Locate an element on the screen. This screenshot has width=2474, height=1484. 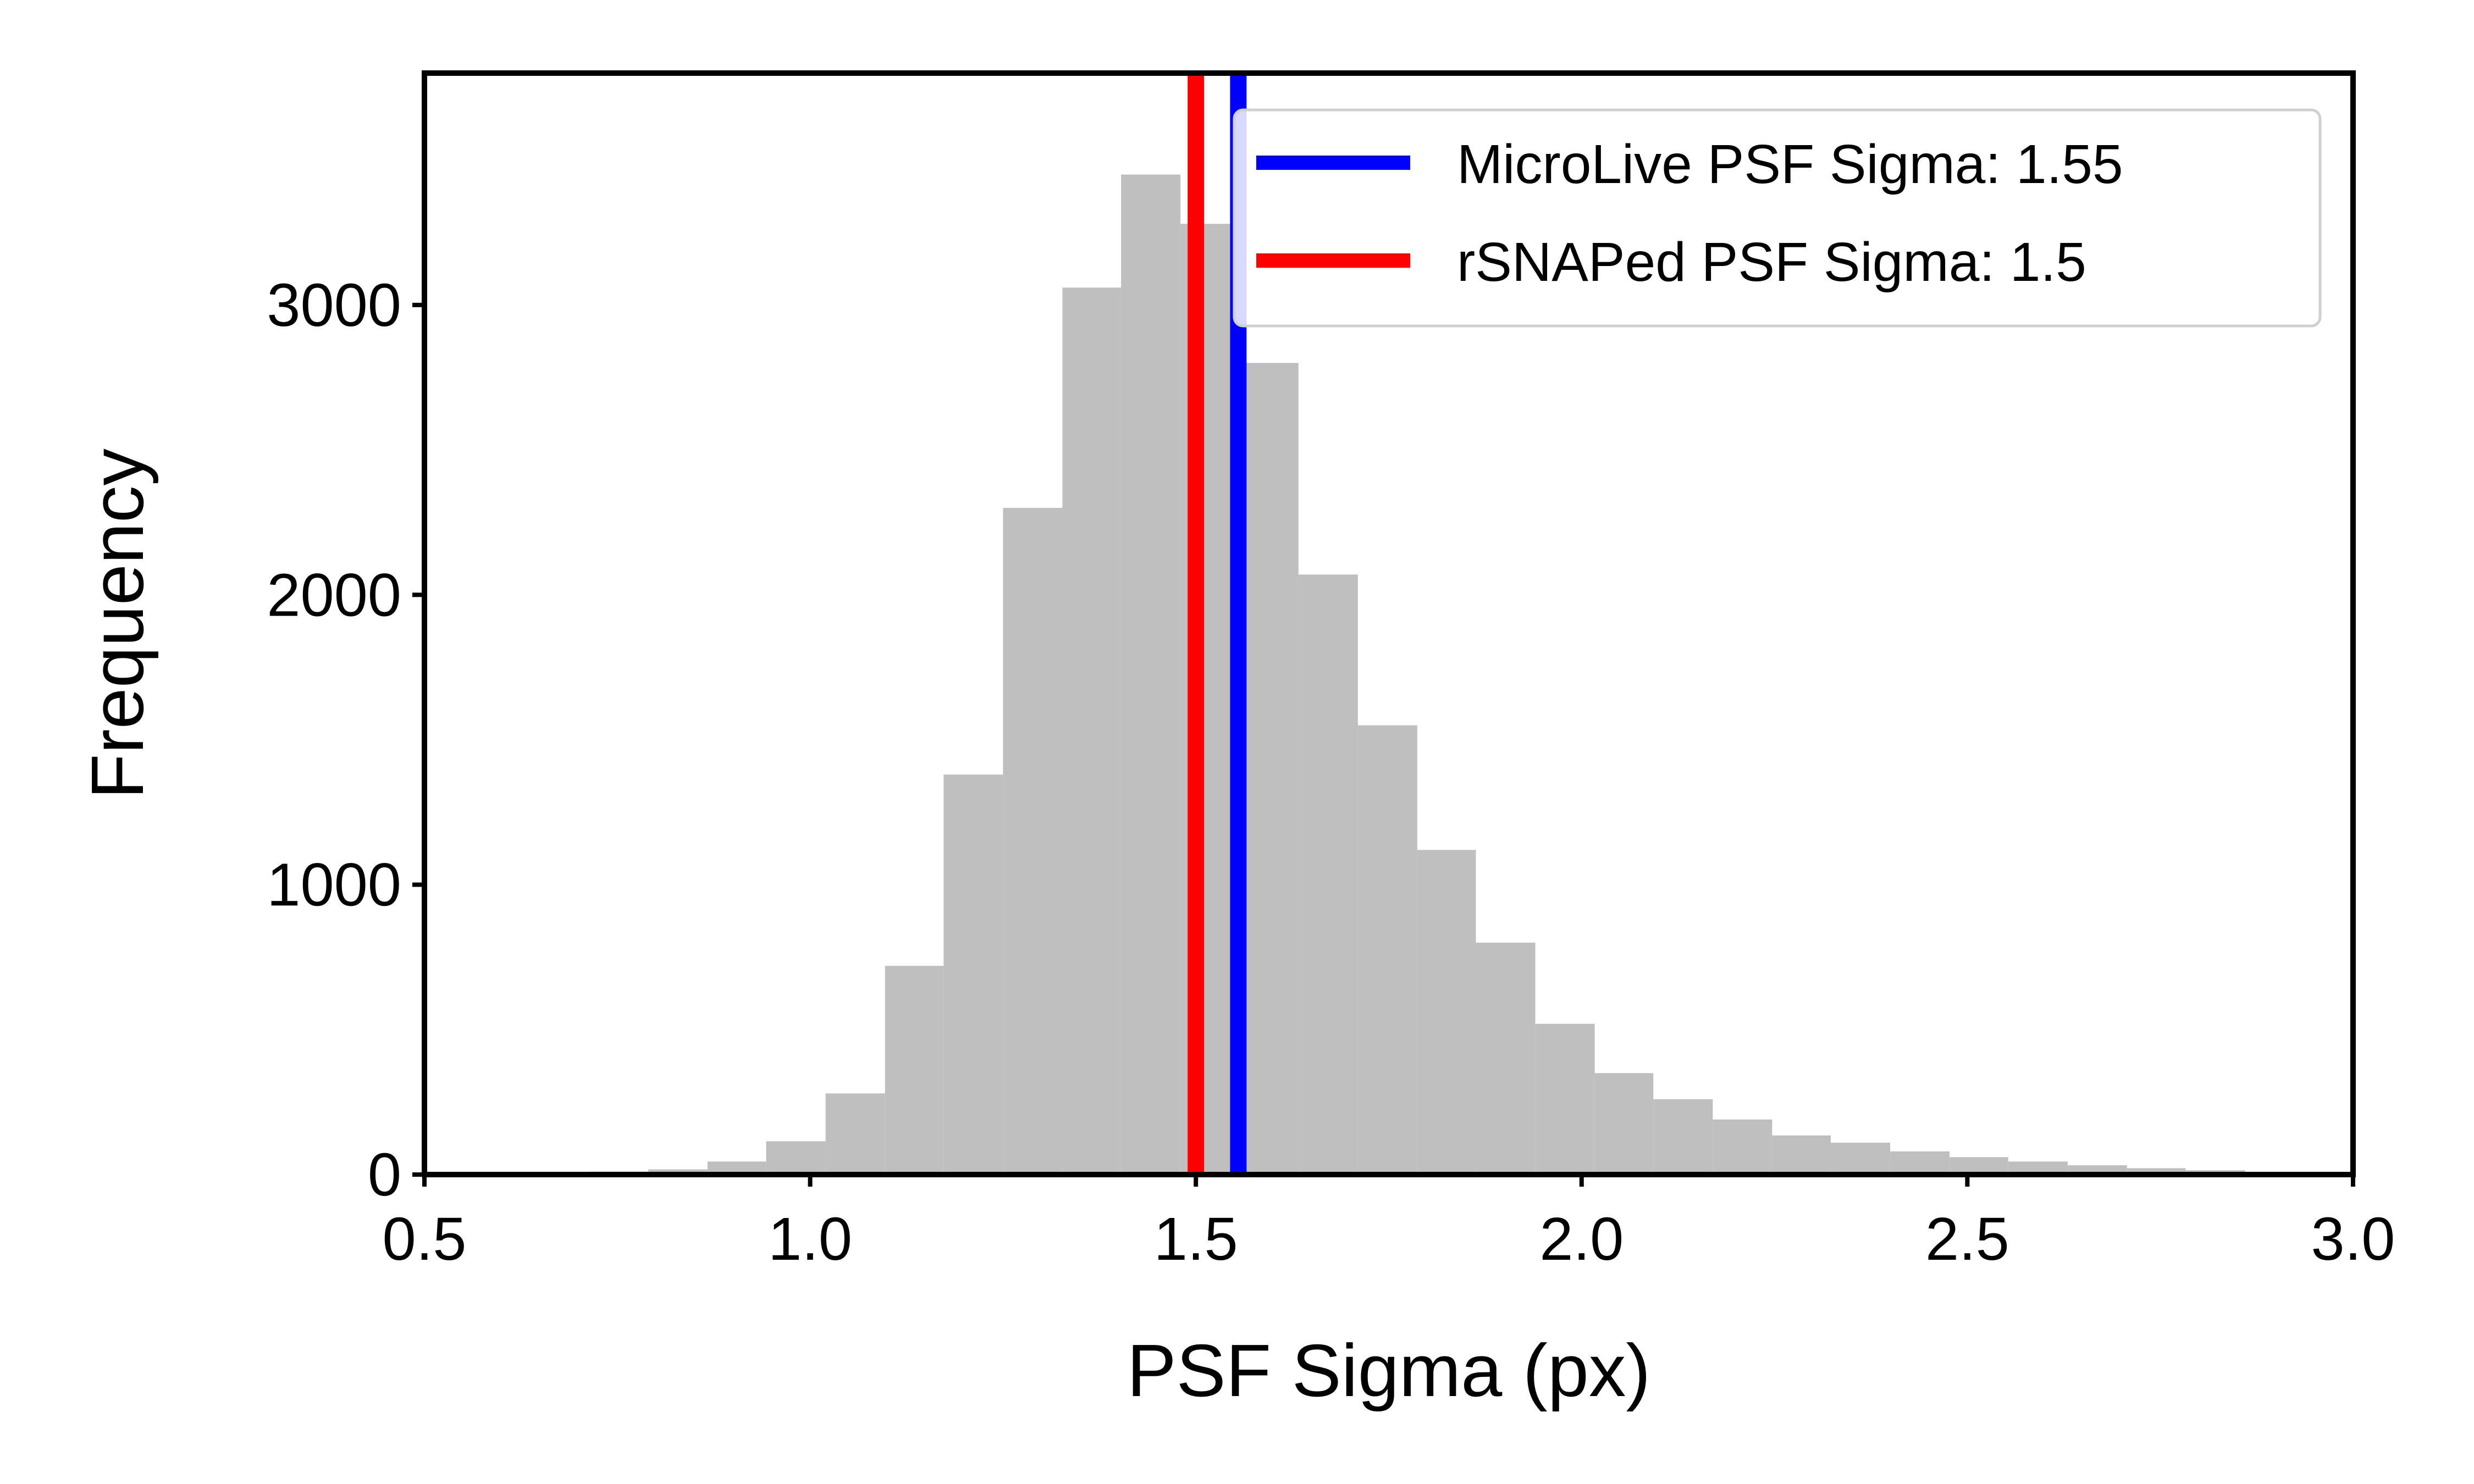
y-axis-label: Frequency is located at coordinates (117, 623).